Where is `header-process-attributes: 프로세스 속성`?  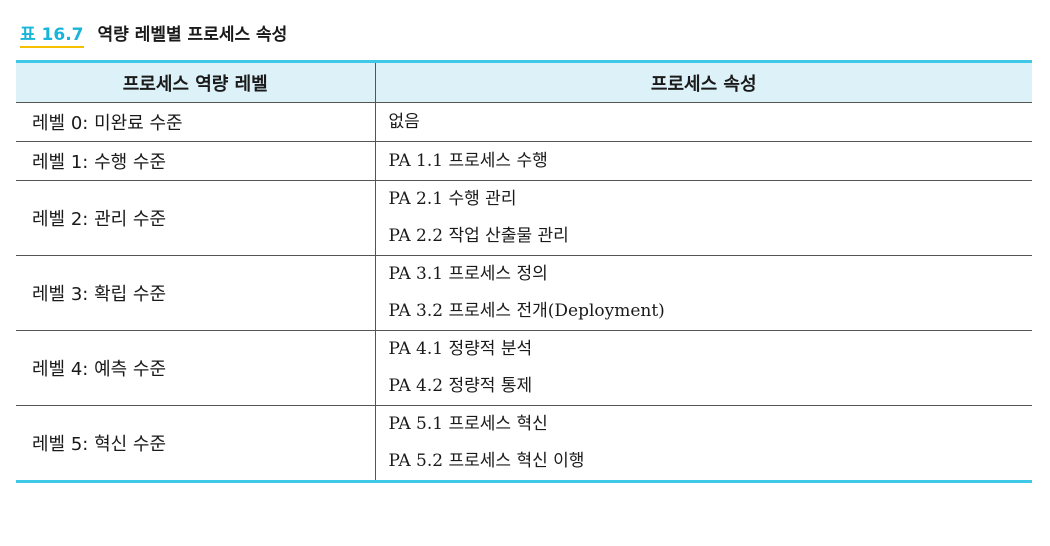
header-process-attributes: 프로세스 속성 is located at coordinates (703, 82).